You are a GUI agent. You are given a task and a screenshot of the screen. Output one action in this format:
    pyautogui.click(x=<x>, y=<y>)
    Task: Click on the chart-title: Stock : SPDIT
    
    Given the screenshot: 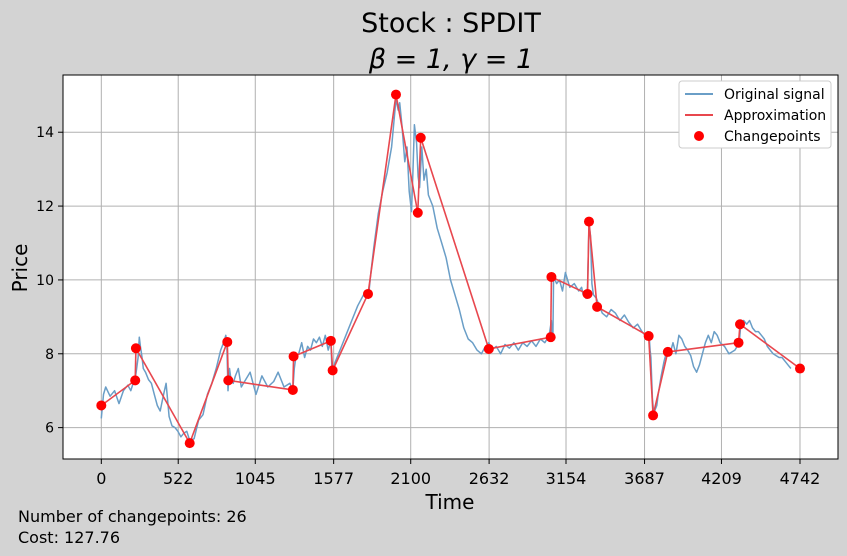 What is the action you would take?
    pyautogui.click(x=451, y=23)
    